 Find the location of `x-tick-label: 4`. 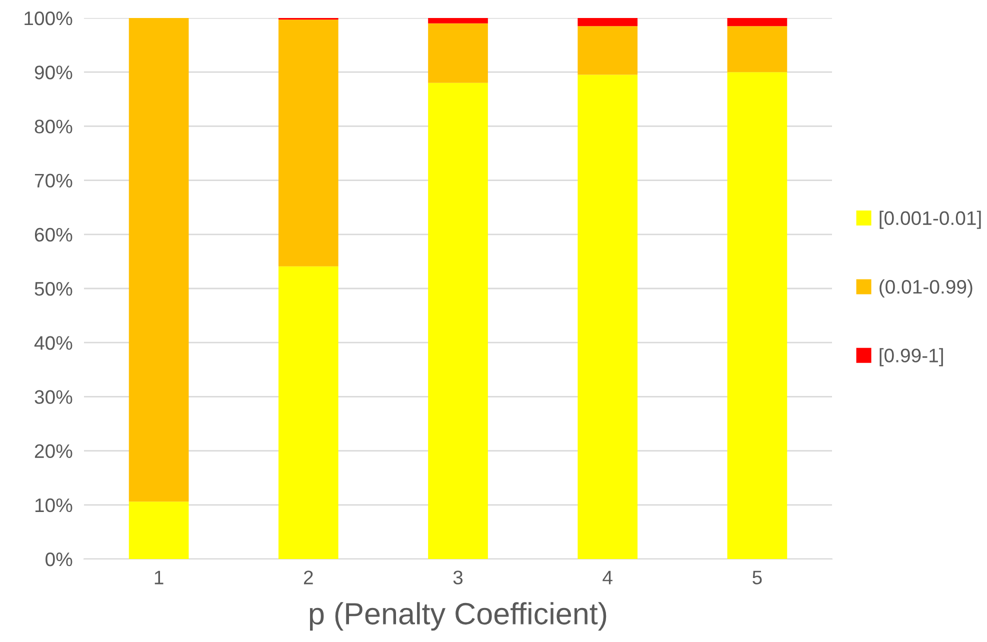

x-tick-label: 4 is located at coordinates (607, 577).